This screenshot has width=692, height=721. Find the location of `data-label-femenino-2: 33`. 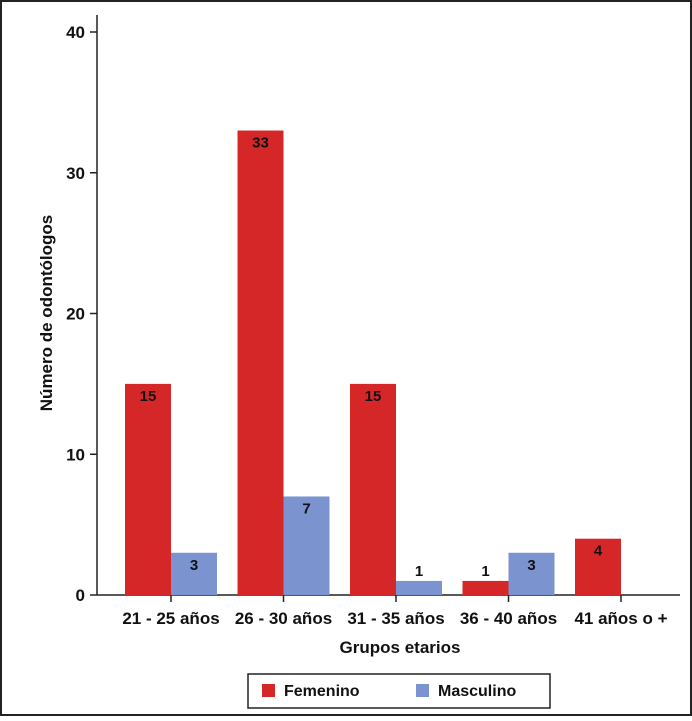

data-label-femenino-2: 33 is located at coordinates (260, 143).